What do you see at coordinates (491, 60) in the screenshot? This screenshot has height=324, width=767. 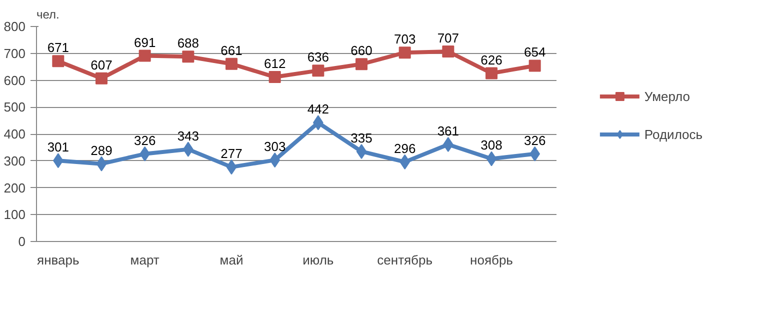 I see `data-label: 626` at bounding box center [491, 60].